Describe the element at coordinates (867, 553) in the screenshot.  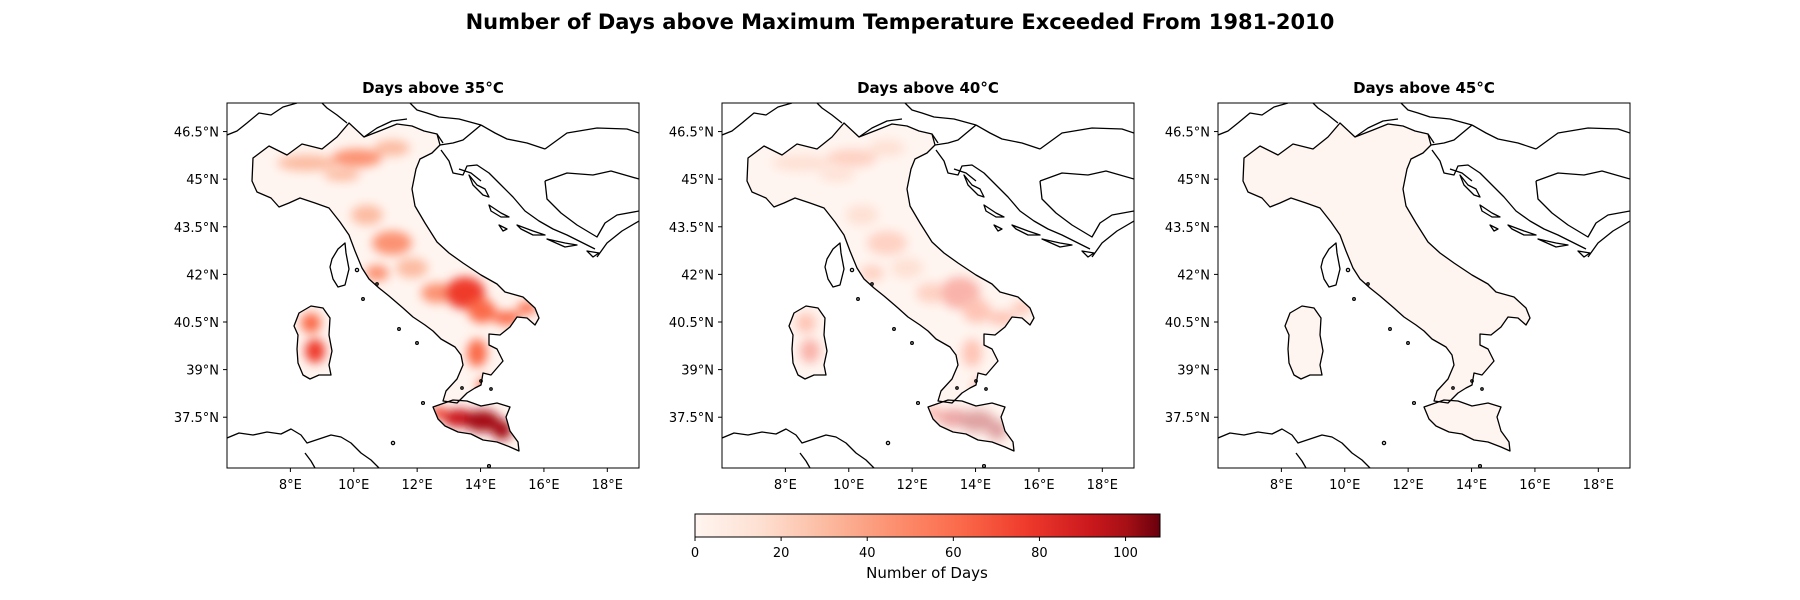
I see `colorbar-tick-label: 40` at that location.